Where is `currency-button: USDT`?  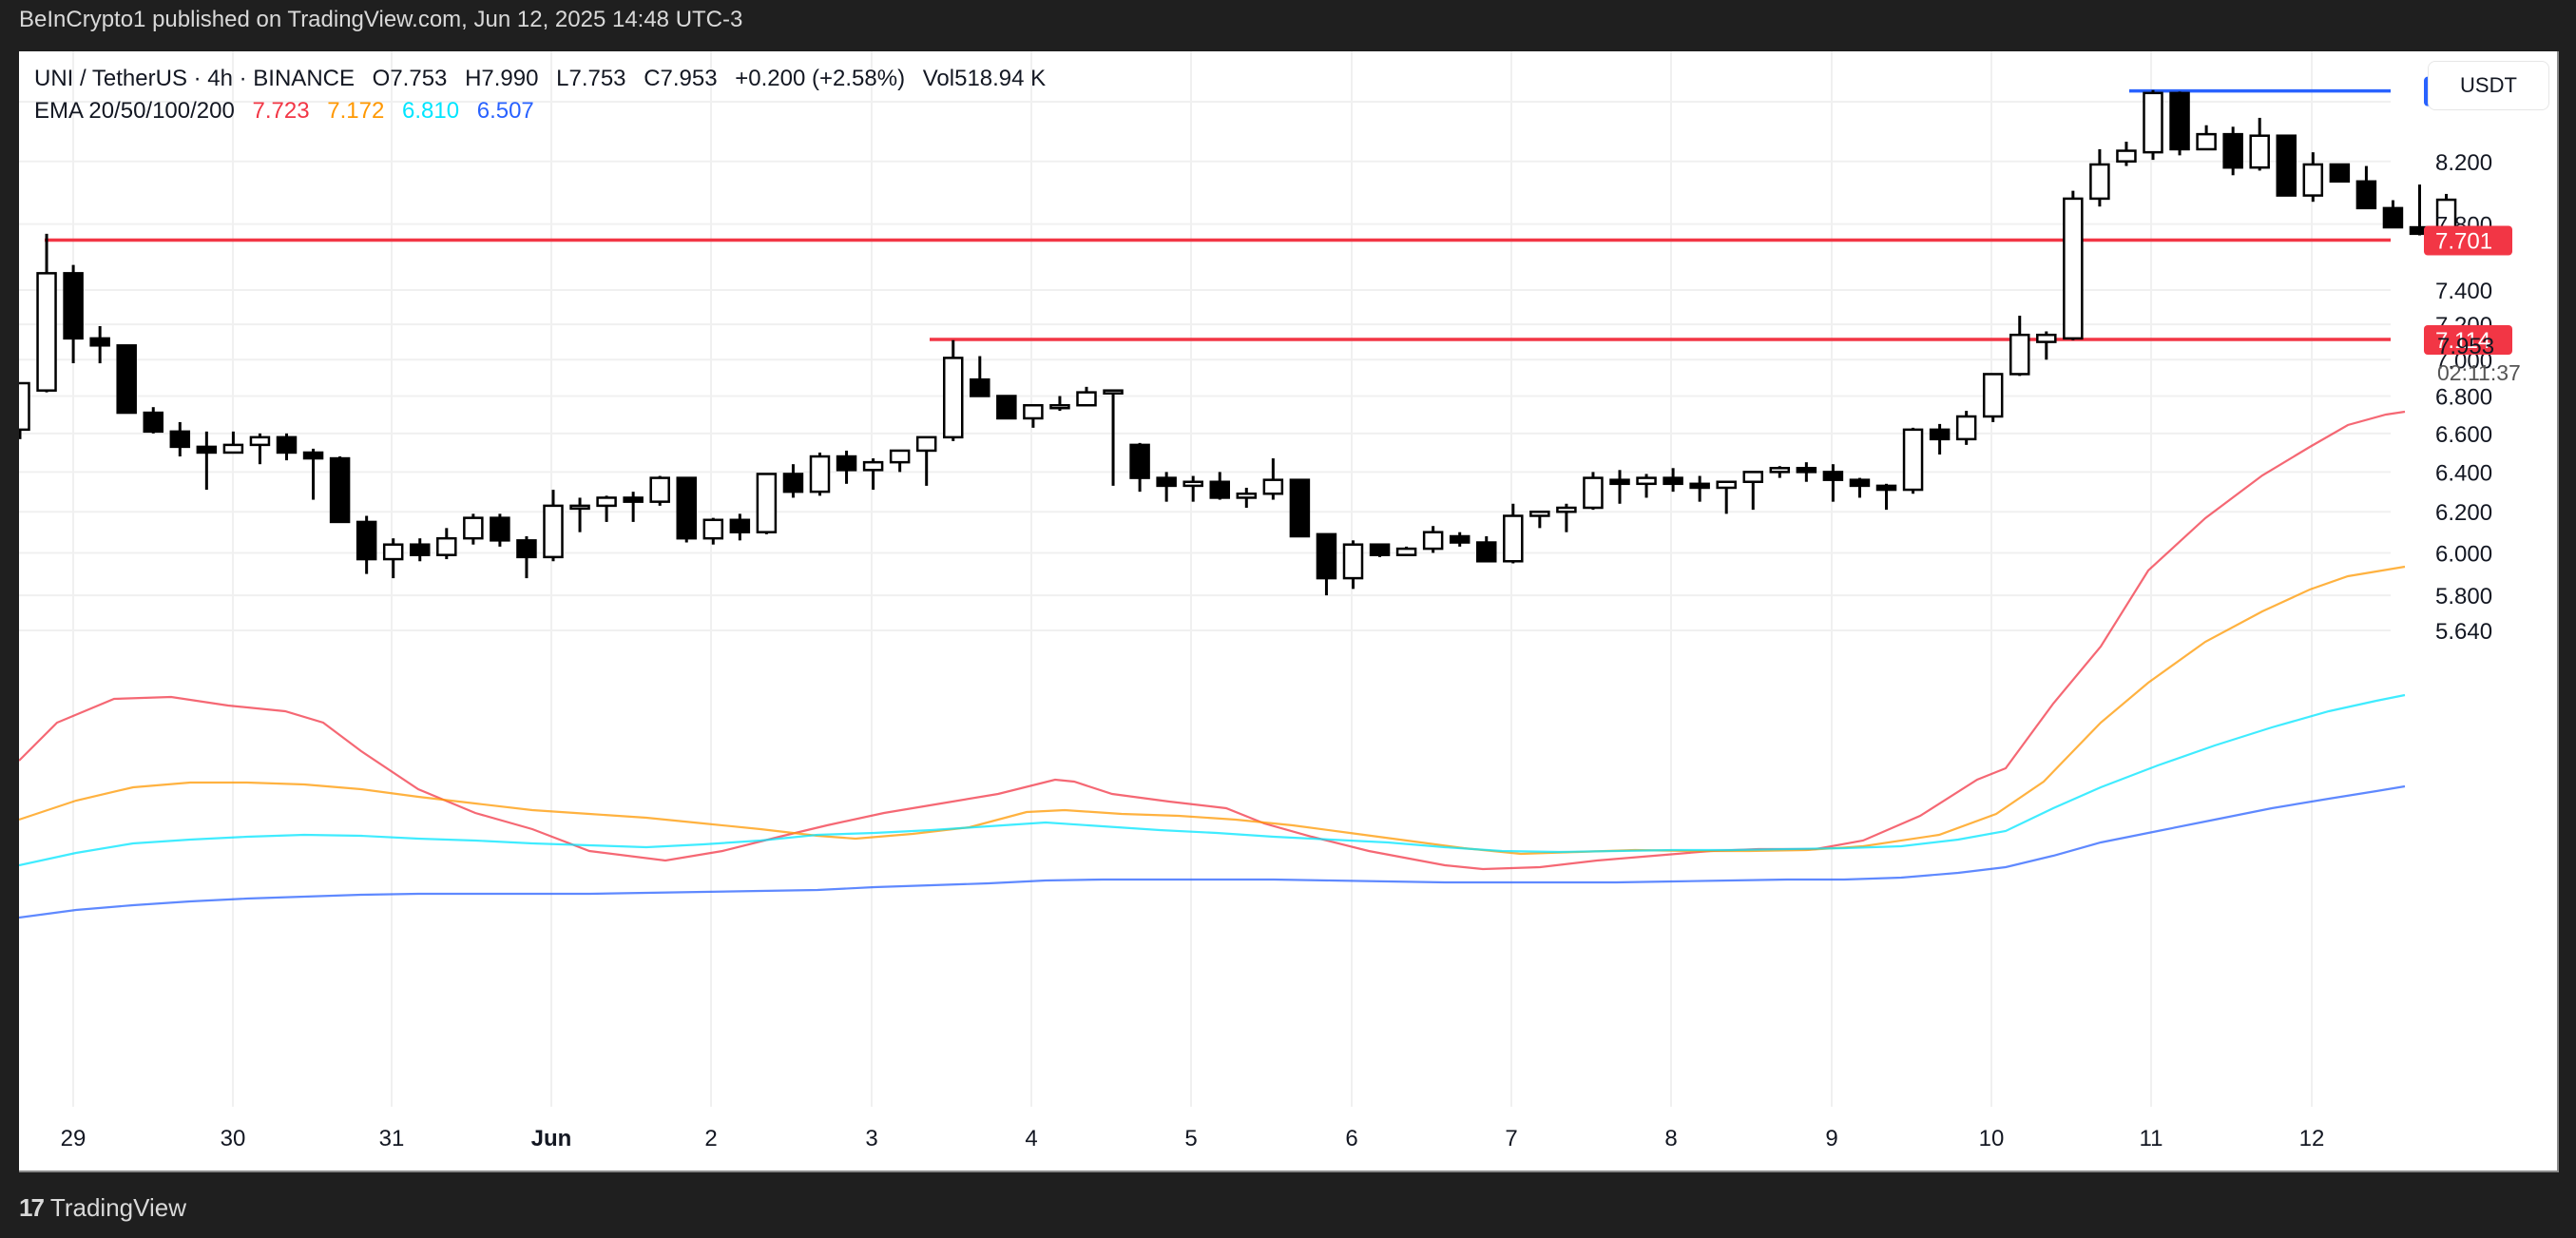 currency-button: USDT is located at coordinates (2488, 85).